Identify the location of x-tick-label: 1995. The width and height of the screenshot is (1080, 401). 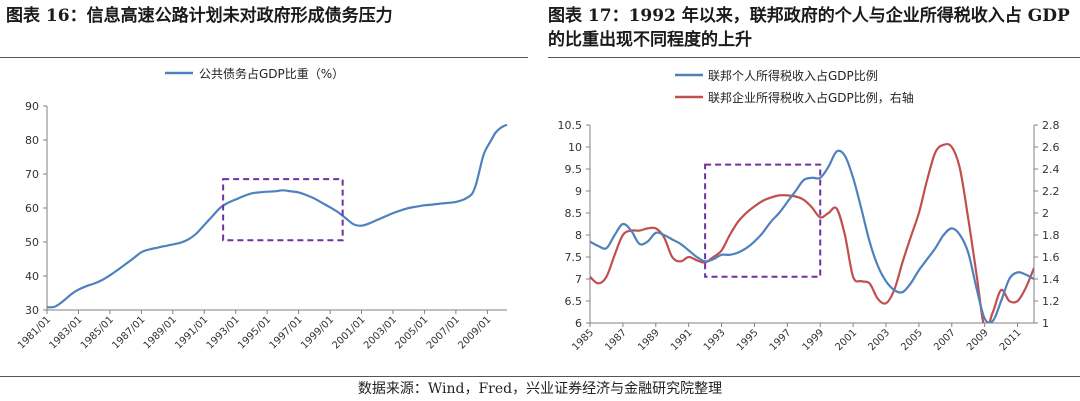
(748, 340).